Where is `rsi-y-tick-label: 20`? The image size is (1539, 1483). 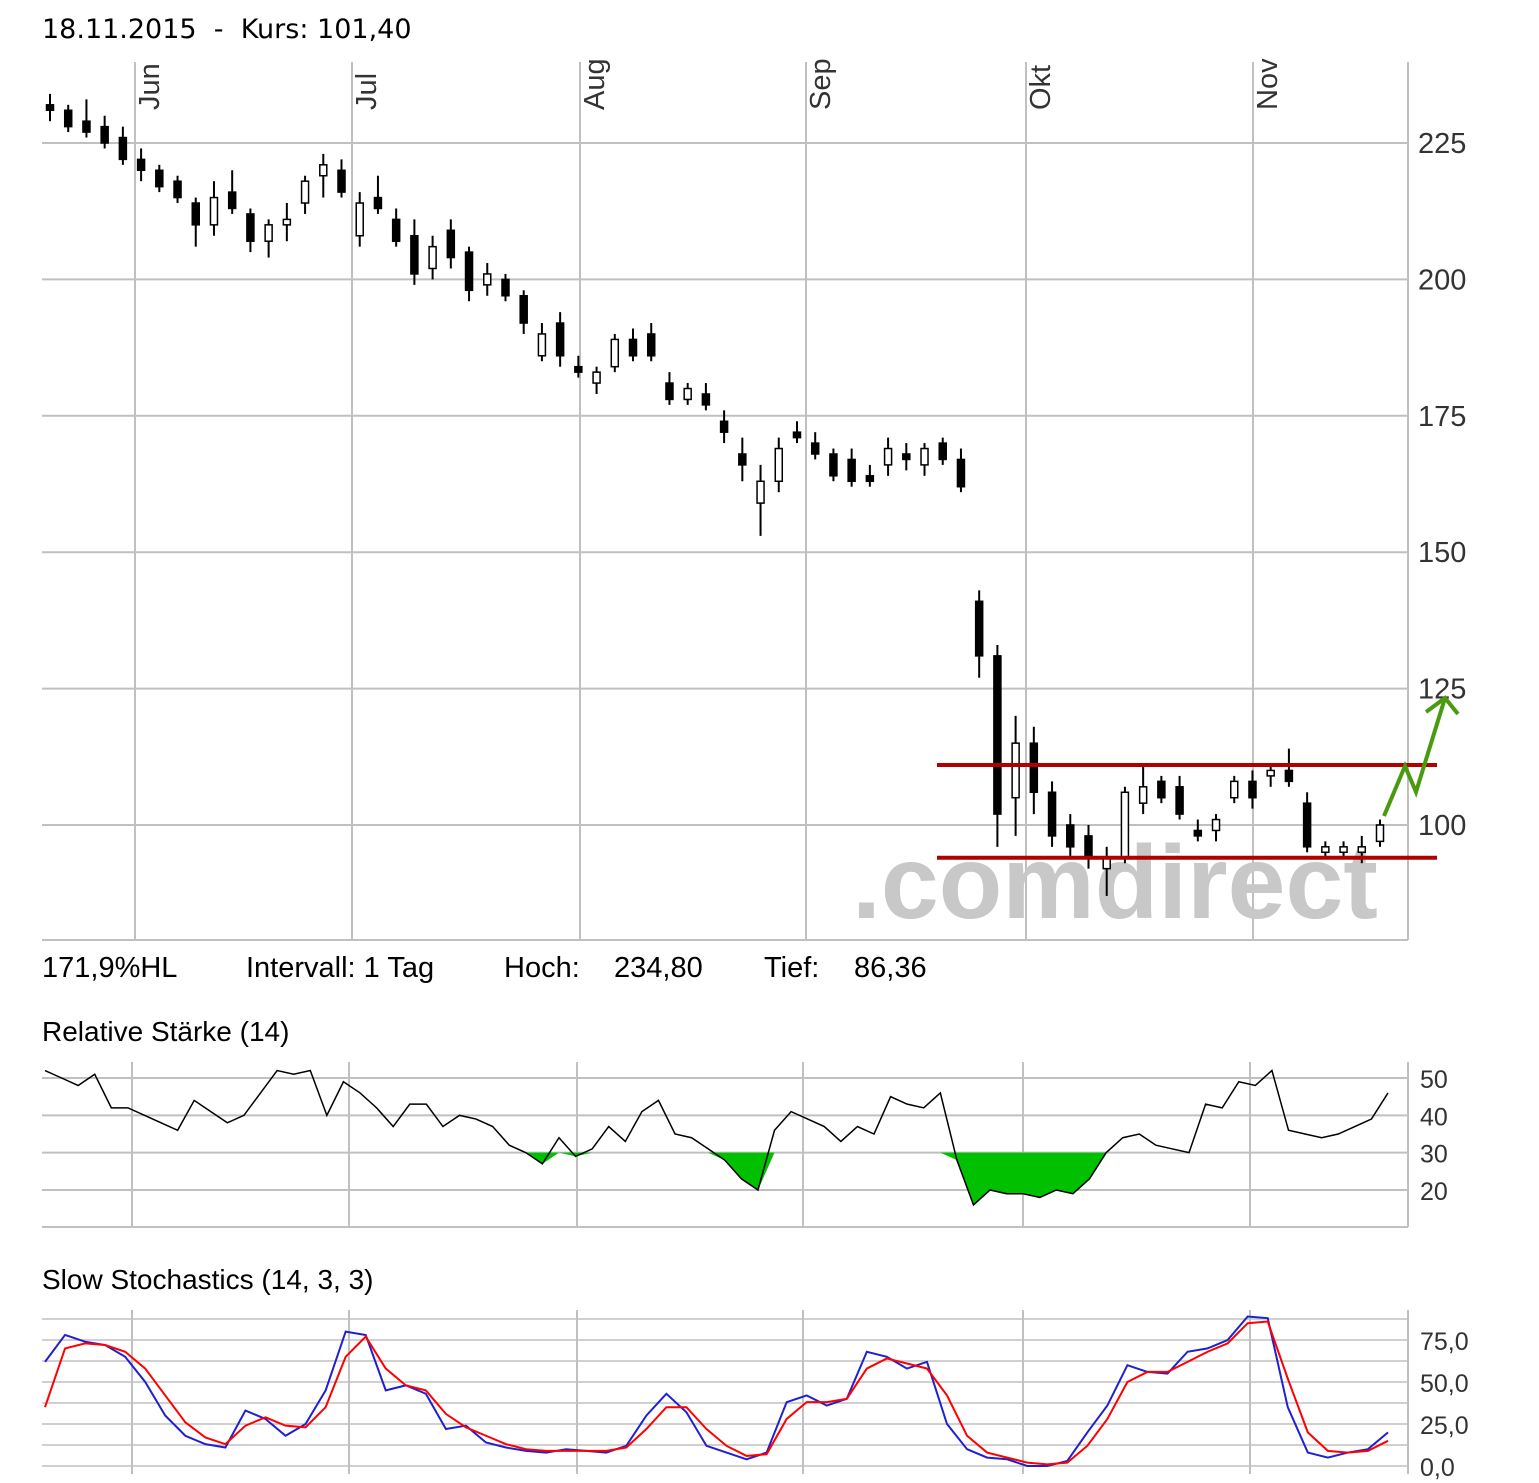 rsi-y-tick-label: 20 is located at coordinates (1434, 1192).